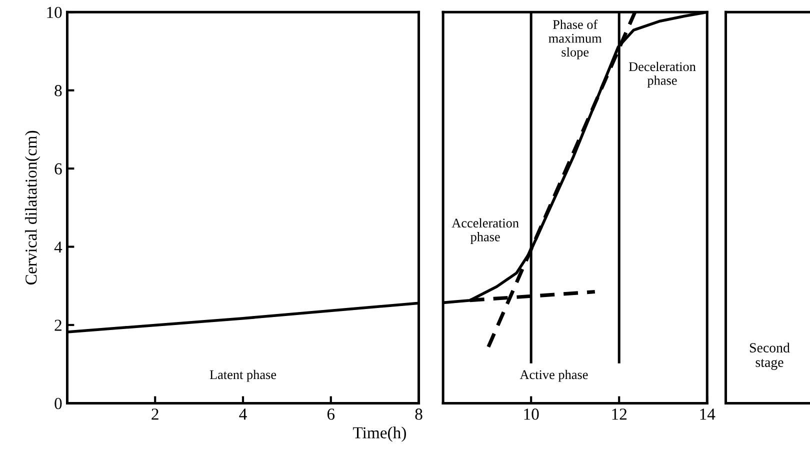 The height and width of the screenshot is (449, 810). Describe the element at coordinates (243, 414) in the screenshot. I see `x-tick-label: 4` at that location.